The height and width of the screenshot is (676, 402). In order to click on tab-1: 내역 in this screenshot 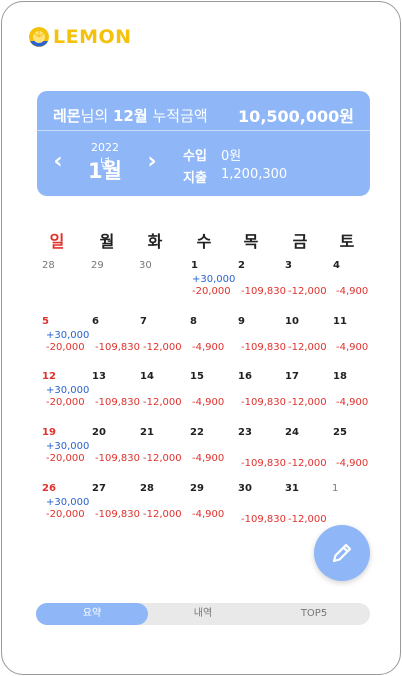, I will do `click(203, 613)`.